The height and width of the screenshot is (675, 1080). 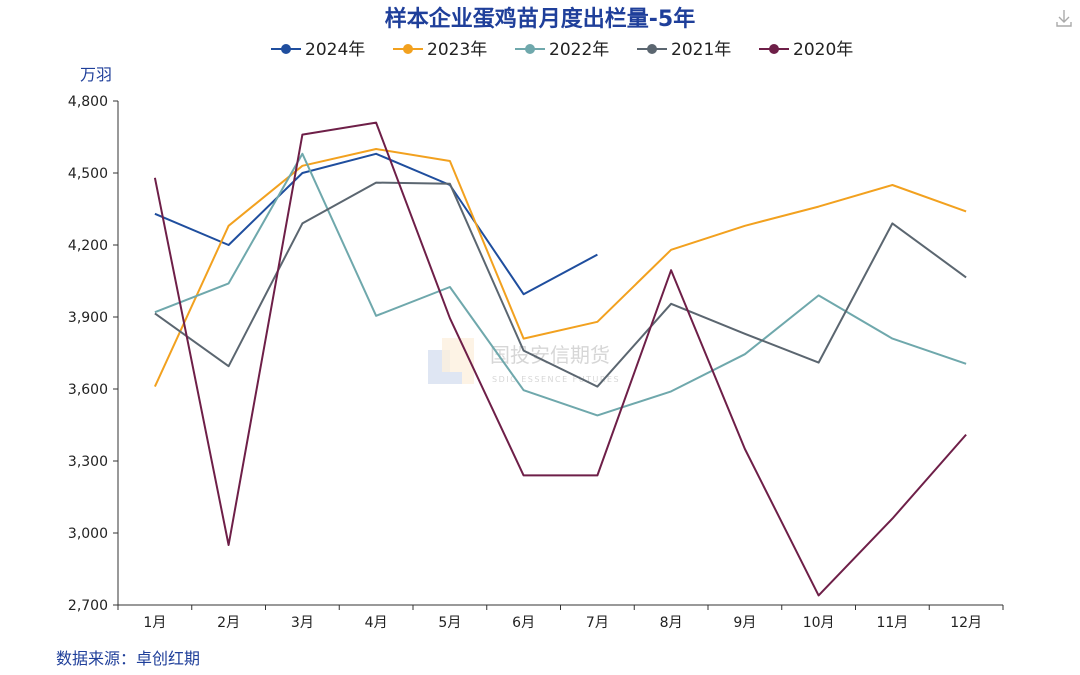 What do you see at coordinates (523, 623) in the screenshot?
I see `x-tick-label: 6月` at bounding box center [523, 623].